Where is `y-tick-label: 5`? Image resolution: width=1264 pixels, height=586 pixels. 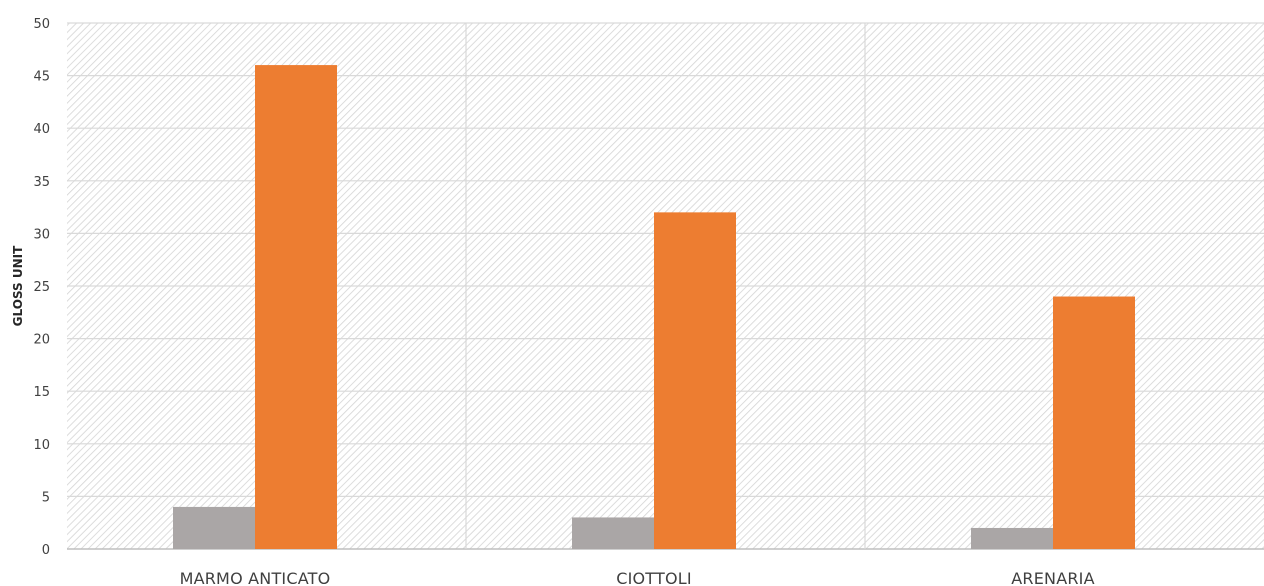
y-tick-label: 5 is located at coordinates (46, 497).